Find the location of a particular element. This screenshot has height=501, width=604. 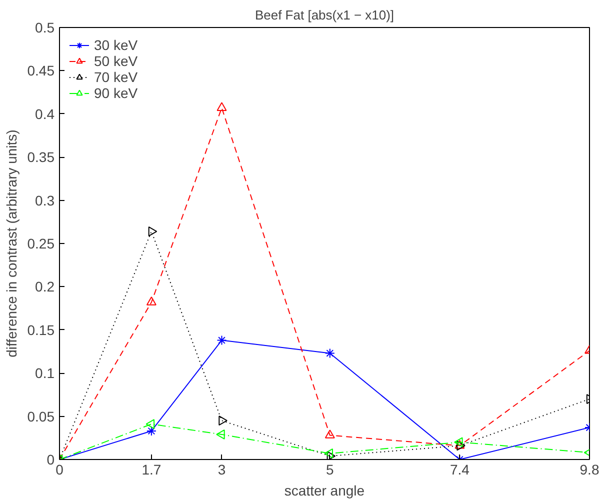

y-tick-label: 0 is located at coordinates (50, 460).